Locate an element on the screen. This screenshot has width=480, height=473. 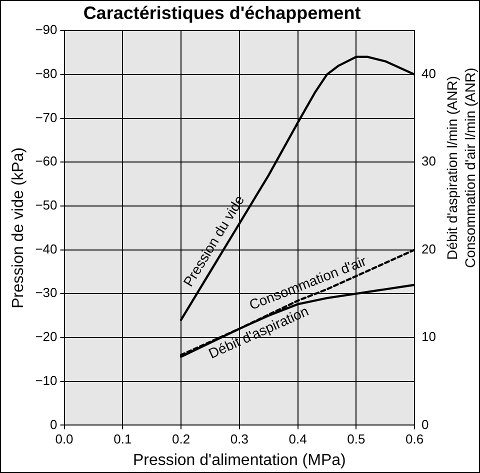
y-tick-label: −10 is located at coordinates (46, 380).